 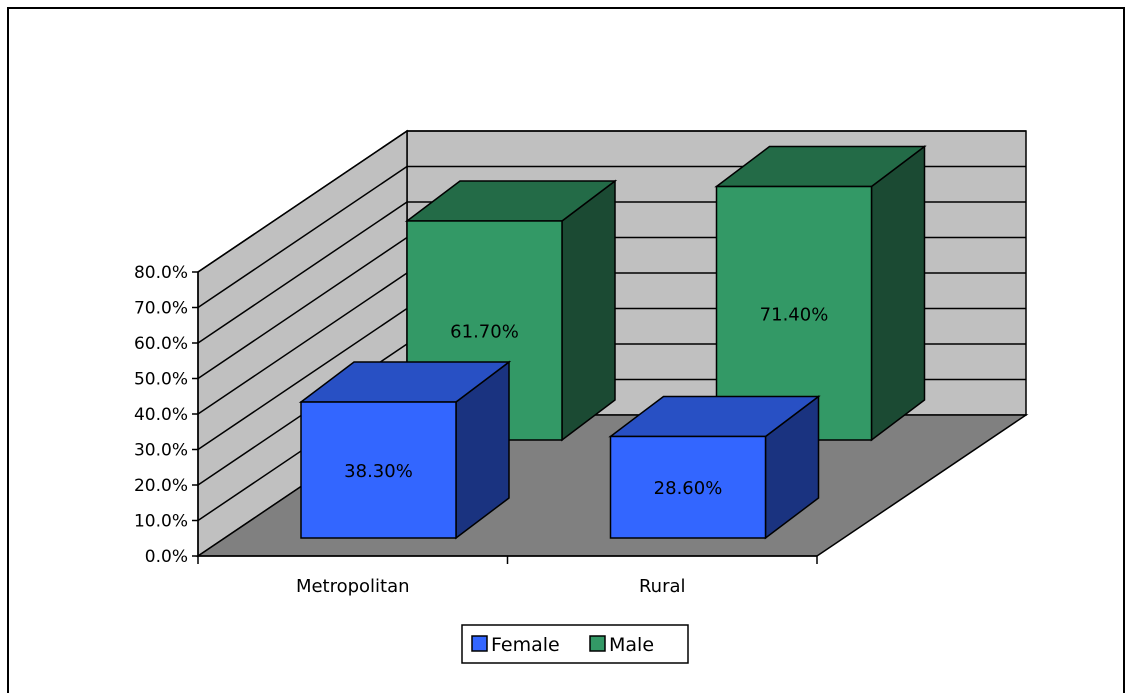 I want to click on category-label: Rural, so click(x=662, y=586).